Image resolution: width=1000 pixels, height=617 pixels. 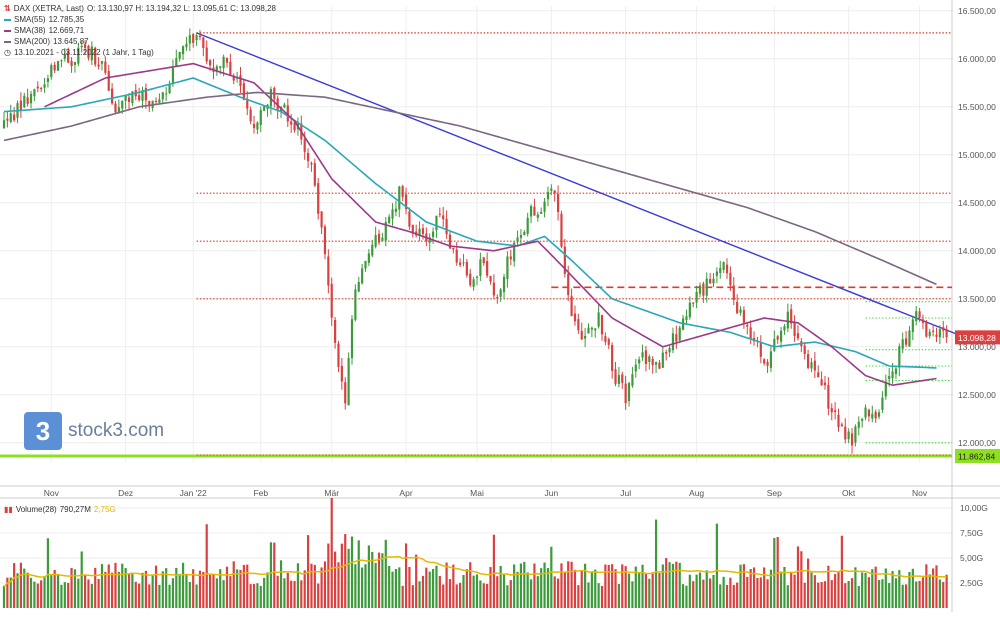 What do you see at coordinates (60, 509) in the screenshot?
I see `volume-legend: ▮▮ Volume(28) 790,27M 2,75G` at bounding box center [60, 509].